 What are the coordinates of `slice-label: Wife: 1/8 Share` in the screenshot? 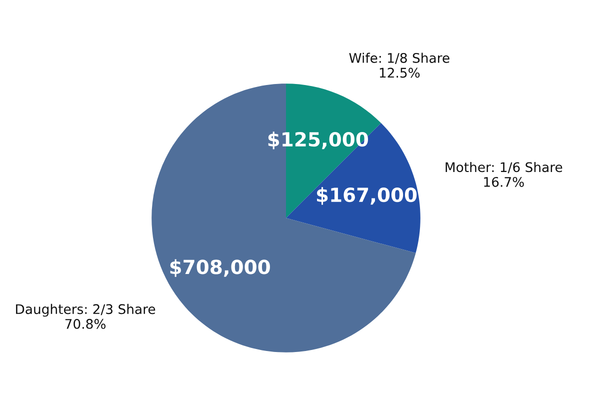 It's located at (399, 58).